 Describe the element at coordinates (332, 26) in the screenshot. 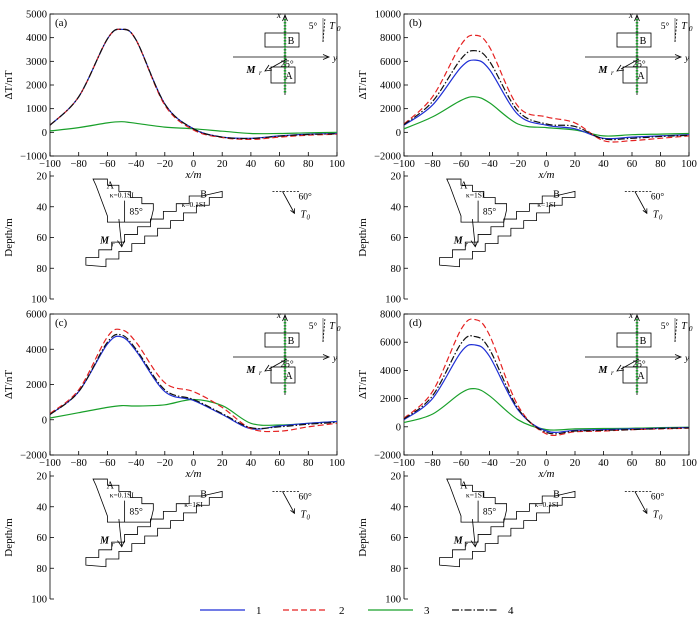

I see `inset-field-label: T` at that location.